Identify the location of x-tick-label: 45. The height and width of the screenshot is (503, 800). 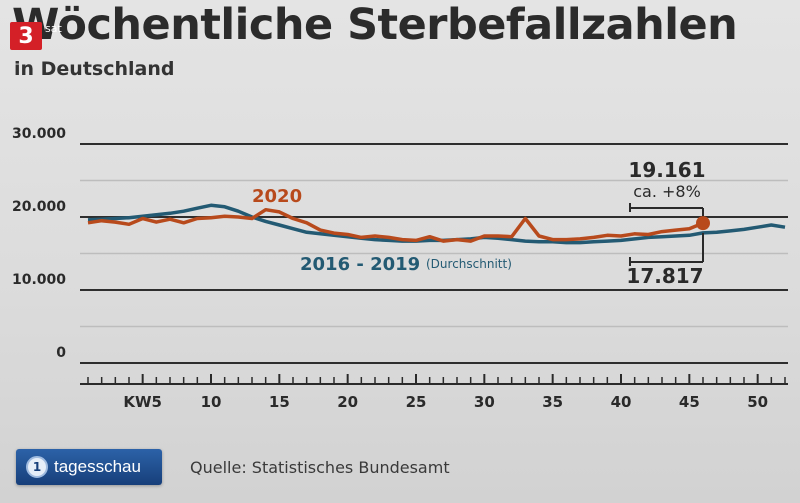
(689, 402).